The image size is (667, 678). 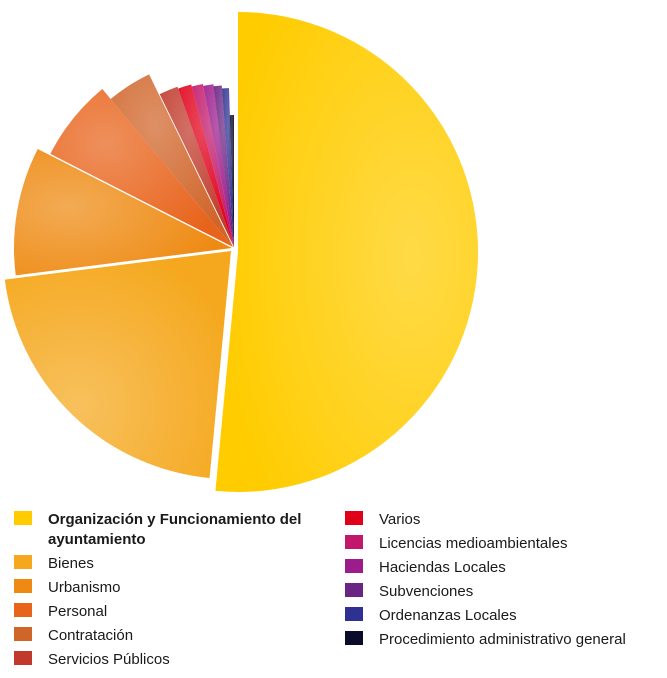 I want to click on legend-label: Subvenciones, so click(x=426, y=591).